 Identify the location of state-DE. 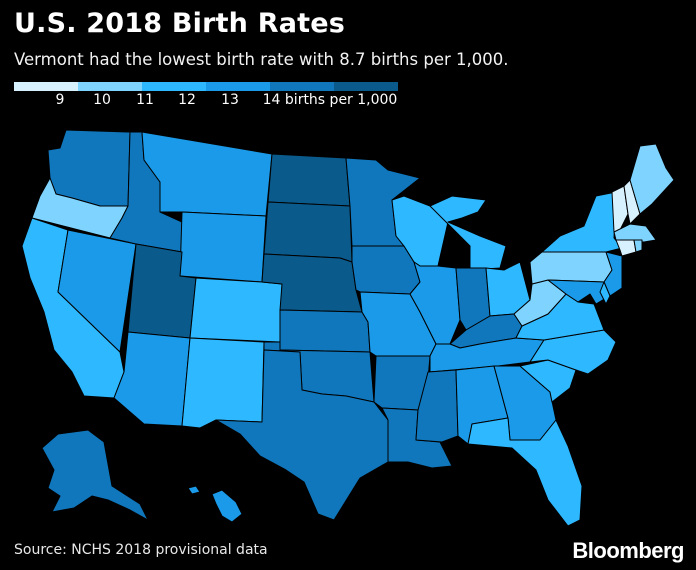
(605, 293).